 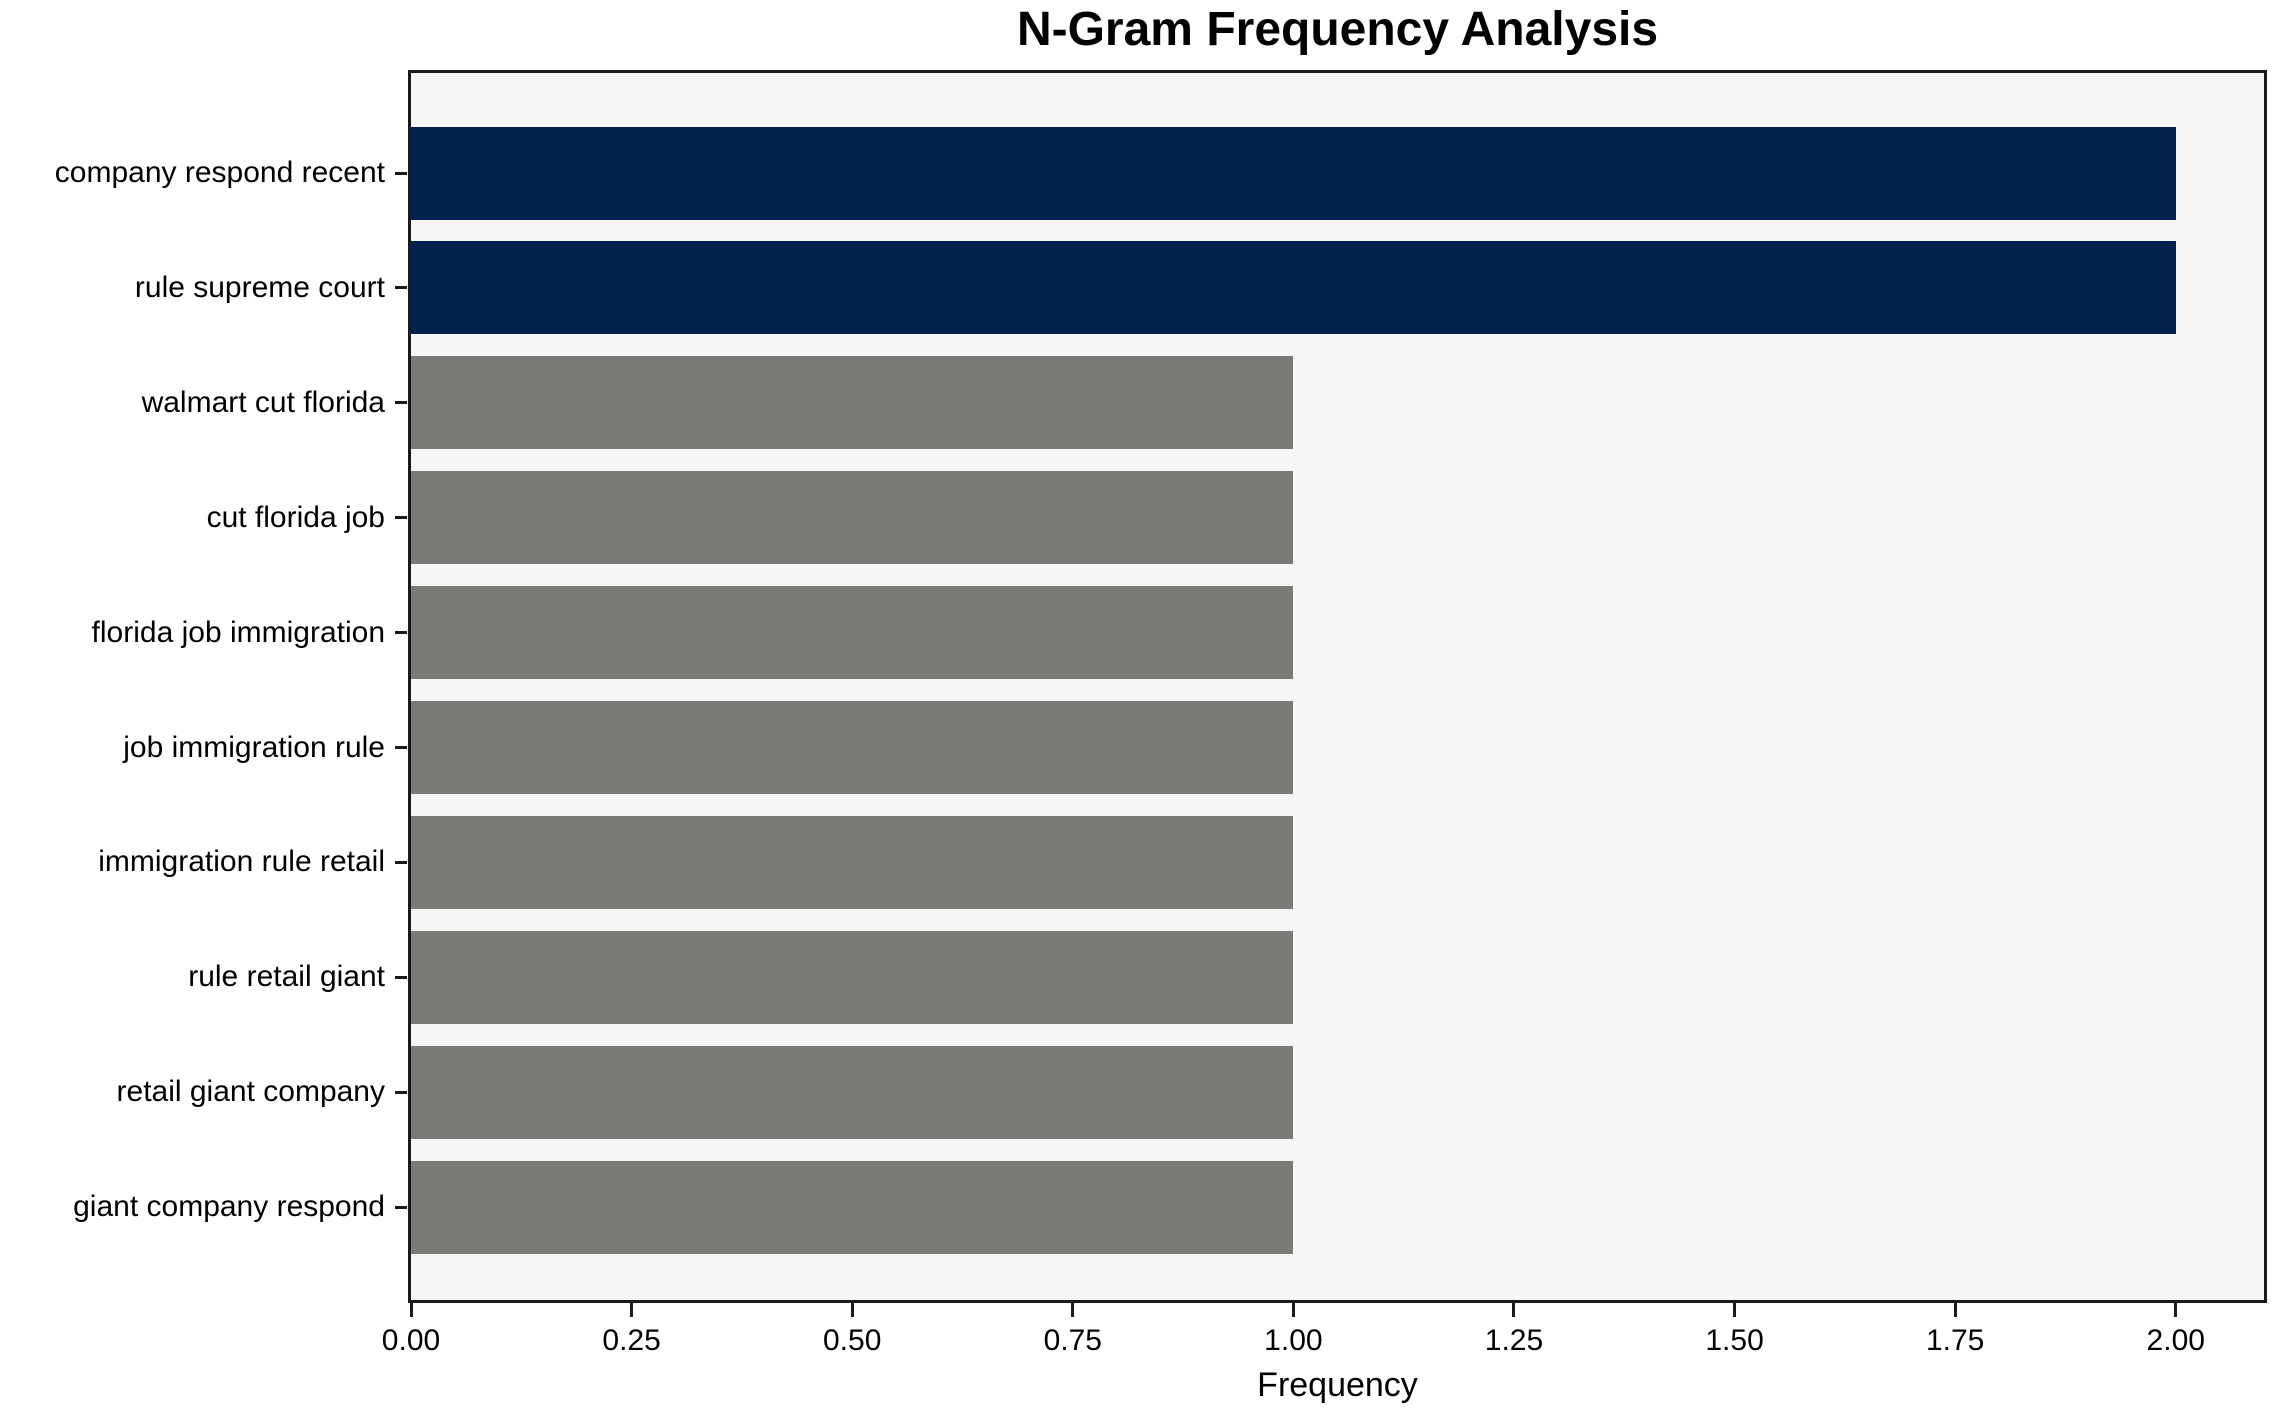 I want to click on y-tick-label: cut florida job, so click(x=295, y=517).